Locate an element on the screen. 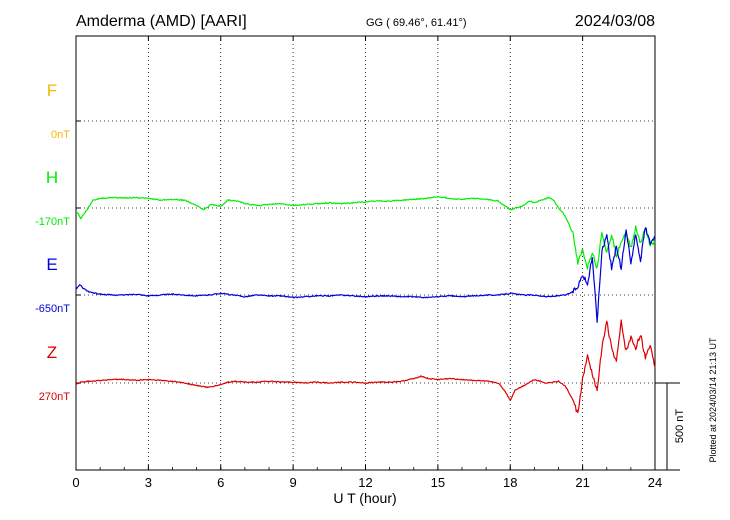  x-tick-label: 9 is located at coordinates (293, 482).